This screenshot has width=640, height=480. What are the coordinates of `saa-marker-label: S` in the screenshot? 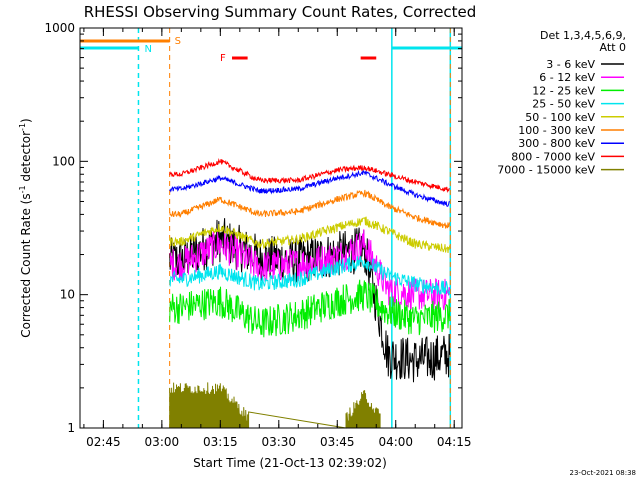 It's located at (178, 41).